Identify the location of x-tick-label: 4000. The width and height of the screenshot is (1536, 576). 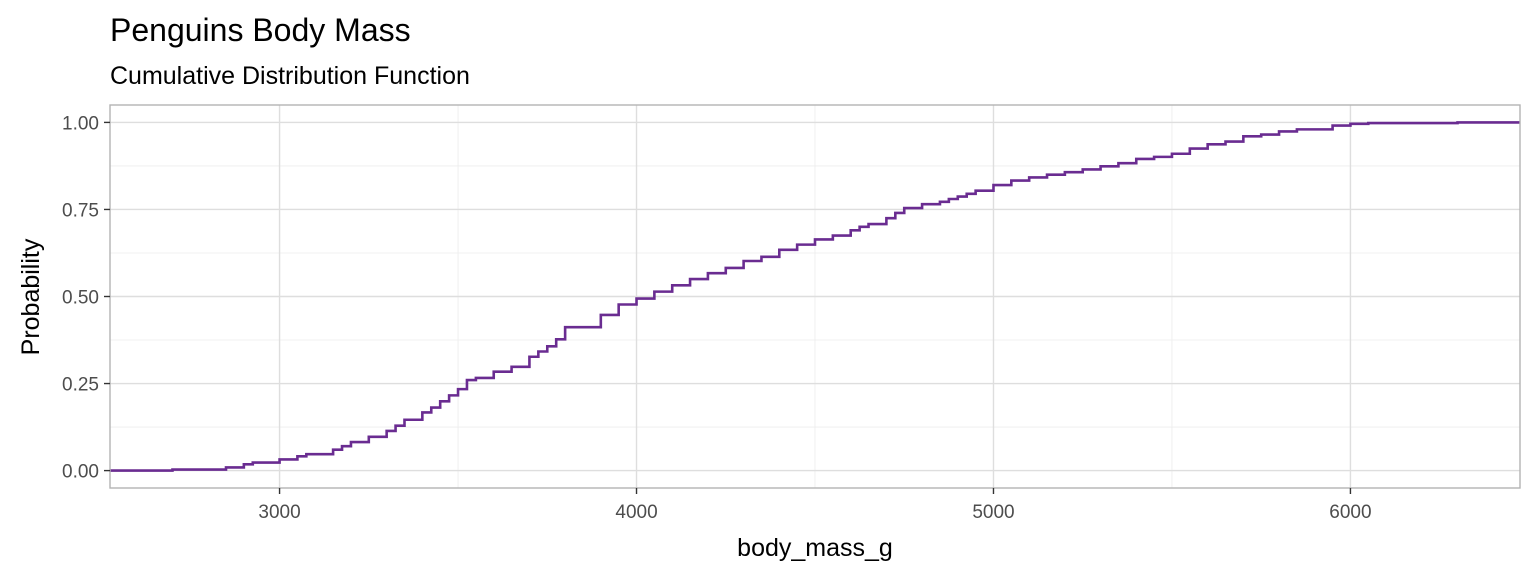
(636, 512).